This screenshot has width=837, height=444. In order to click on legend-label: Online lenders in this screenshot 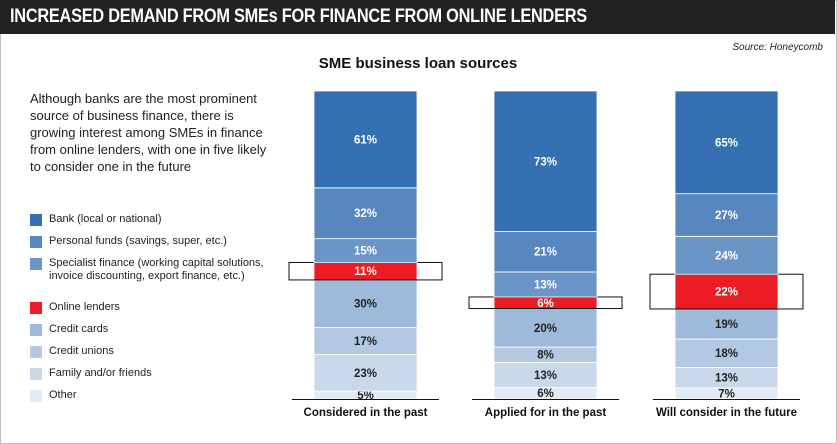, I will do `click(84, 307)`.